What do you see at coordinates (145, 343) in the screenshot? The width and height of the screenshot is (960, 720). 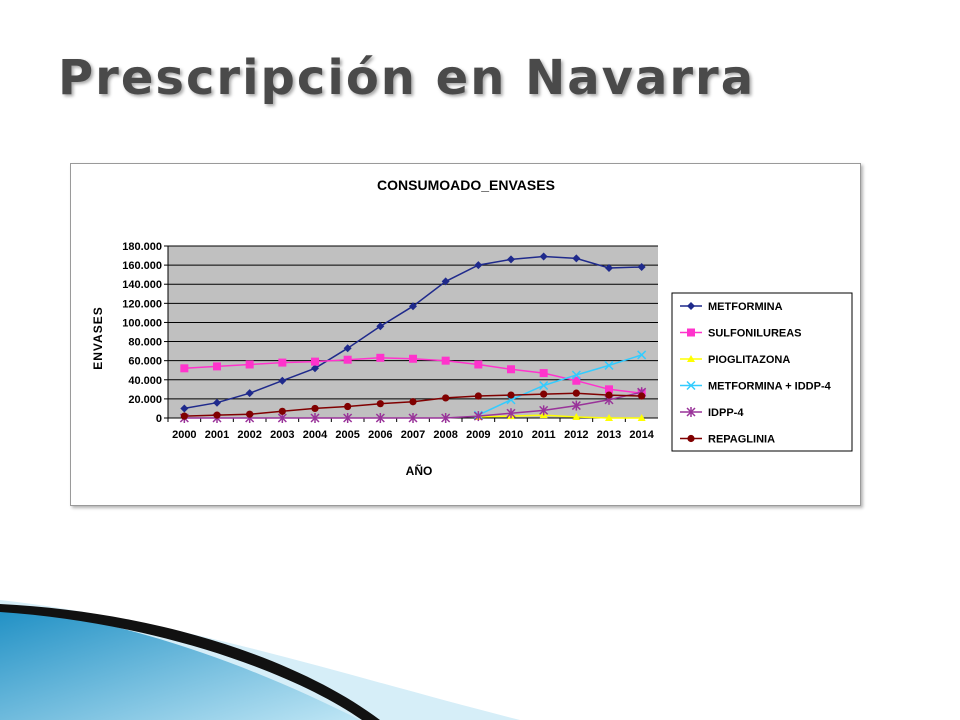 I see `y-tick-label: 80.000` at bounding box center [145, 343].